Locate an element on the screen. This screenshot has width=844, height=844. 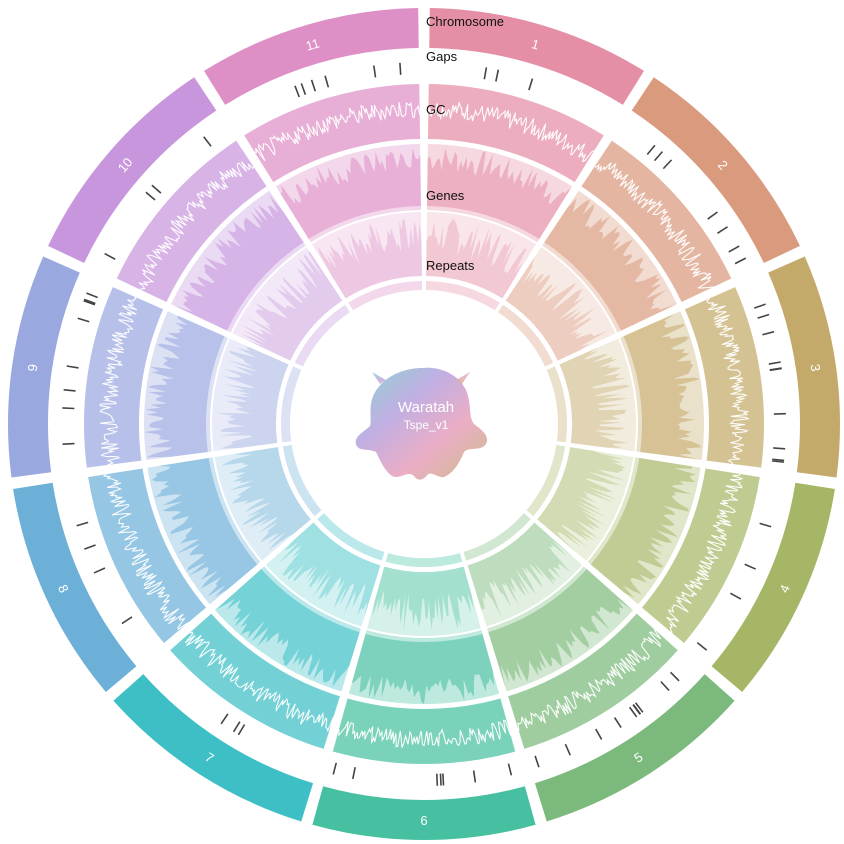
track-label-genes: Genes is located at coordinates (445, 195).